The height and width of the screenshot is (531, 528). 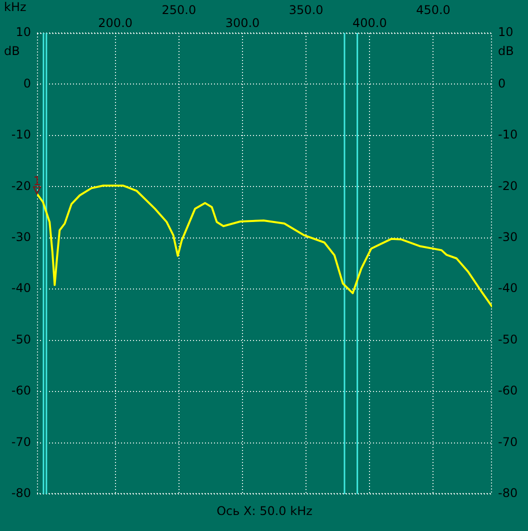 I want to click on y-tick-label: -40, so click(x=21, y=288).